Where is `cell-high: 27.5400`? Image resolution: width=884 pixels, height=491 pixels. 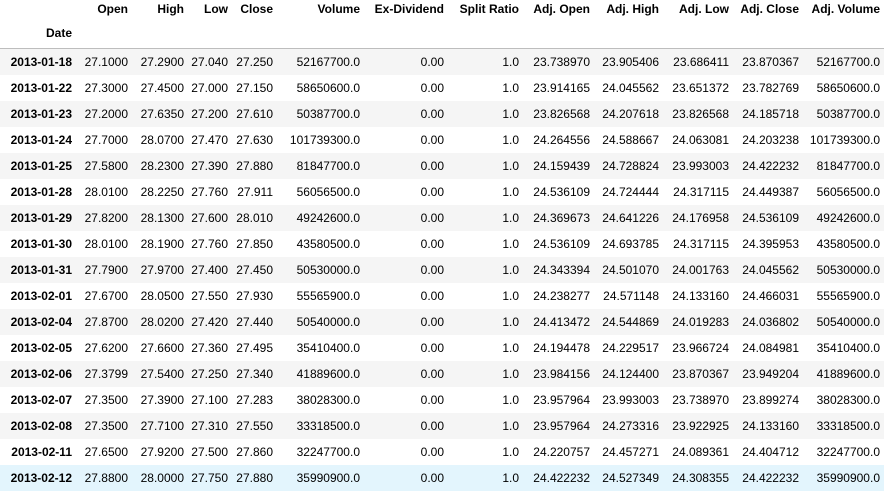
cell-high: 27.5400 is located at coordinates (162, 374).